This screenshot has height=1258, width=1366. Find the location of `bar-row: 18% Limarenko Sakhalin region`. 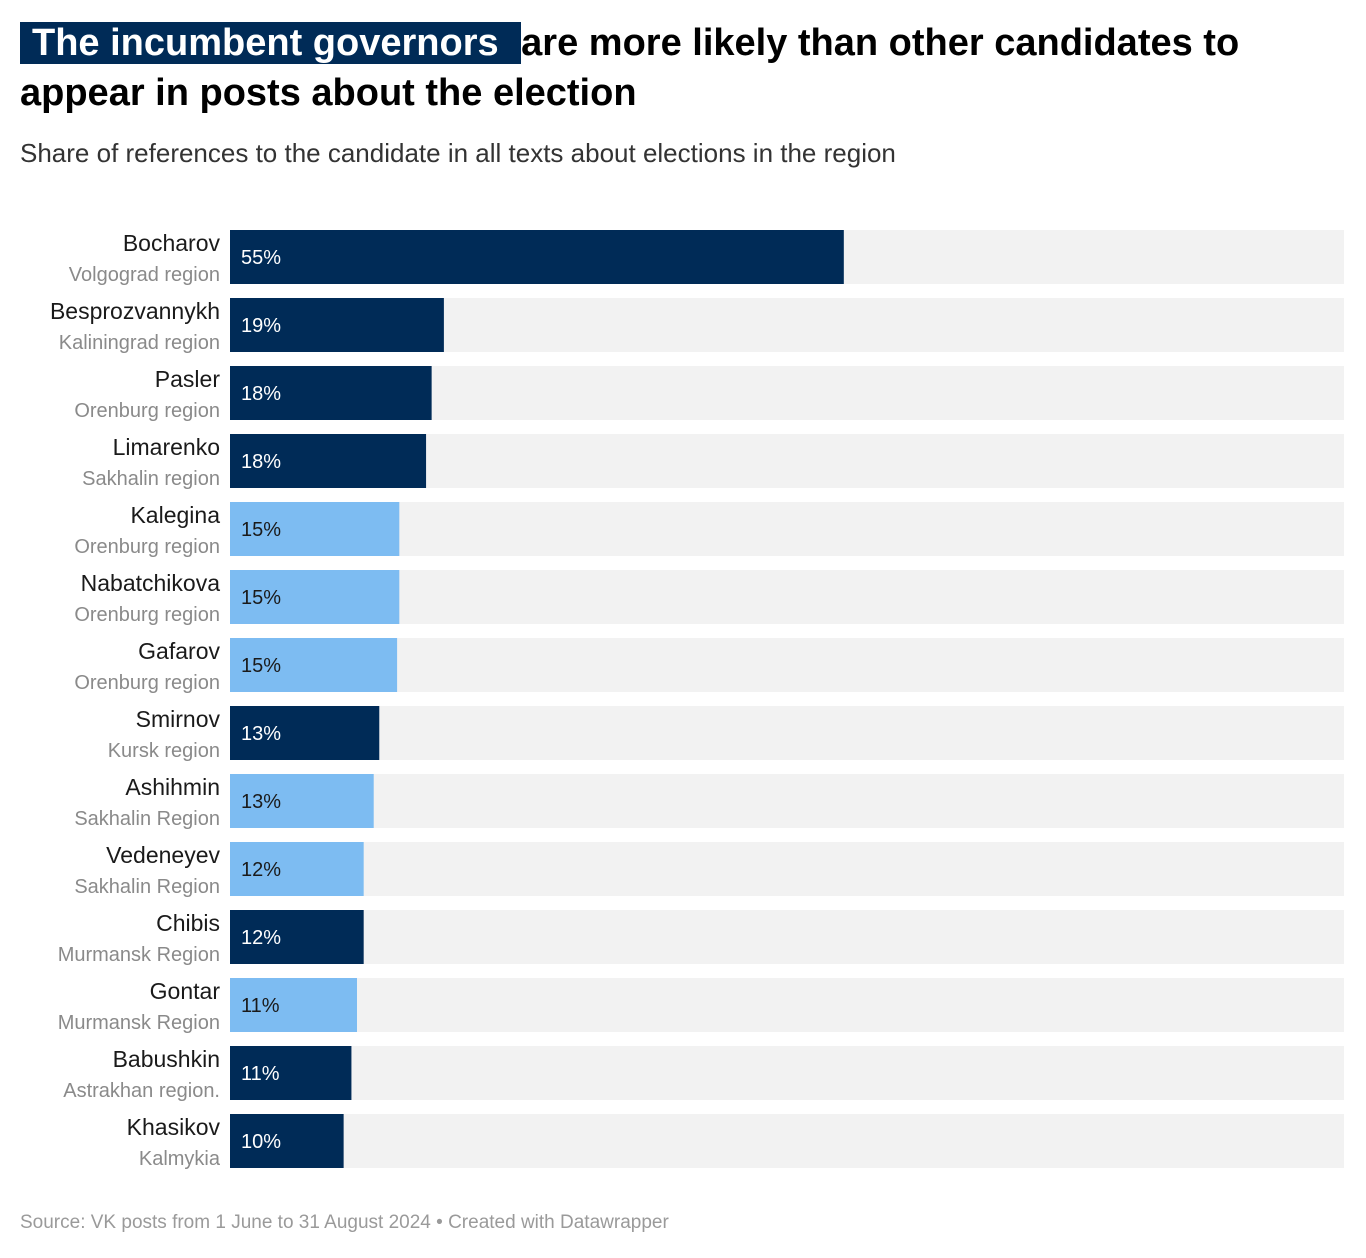

bar-row: 18% Limarenko Sakhalin region is located at coordinates (713, 462).